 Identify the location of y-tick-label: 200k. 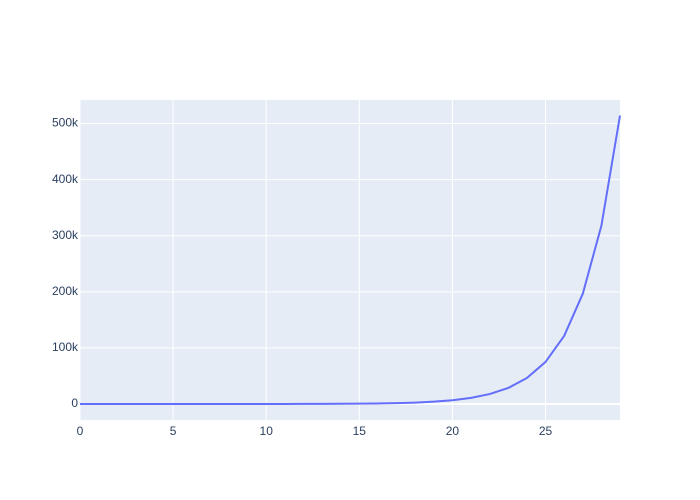
(65, 291).